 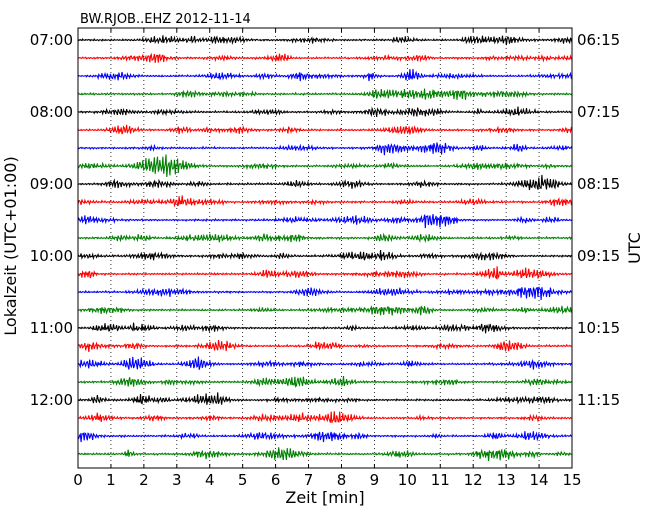 I want to click on x-tick-label: 3, so click(x=177, y=480).